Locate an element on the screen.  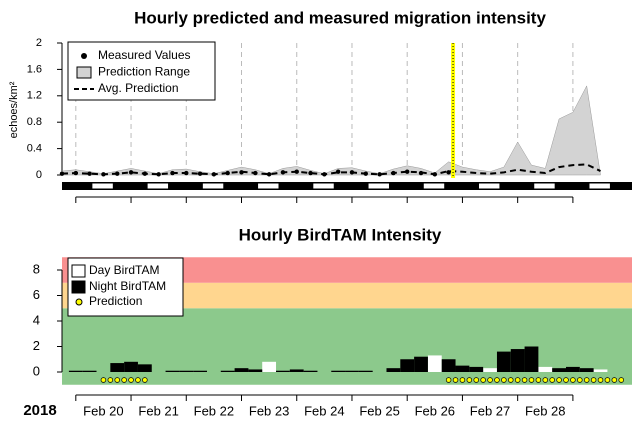
legend-label: Night BirdTAM is located at coordinates (127, 286).